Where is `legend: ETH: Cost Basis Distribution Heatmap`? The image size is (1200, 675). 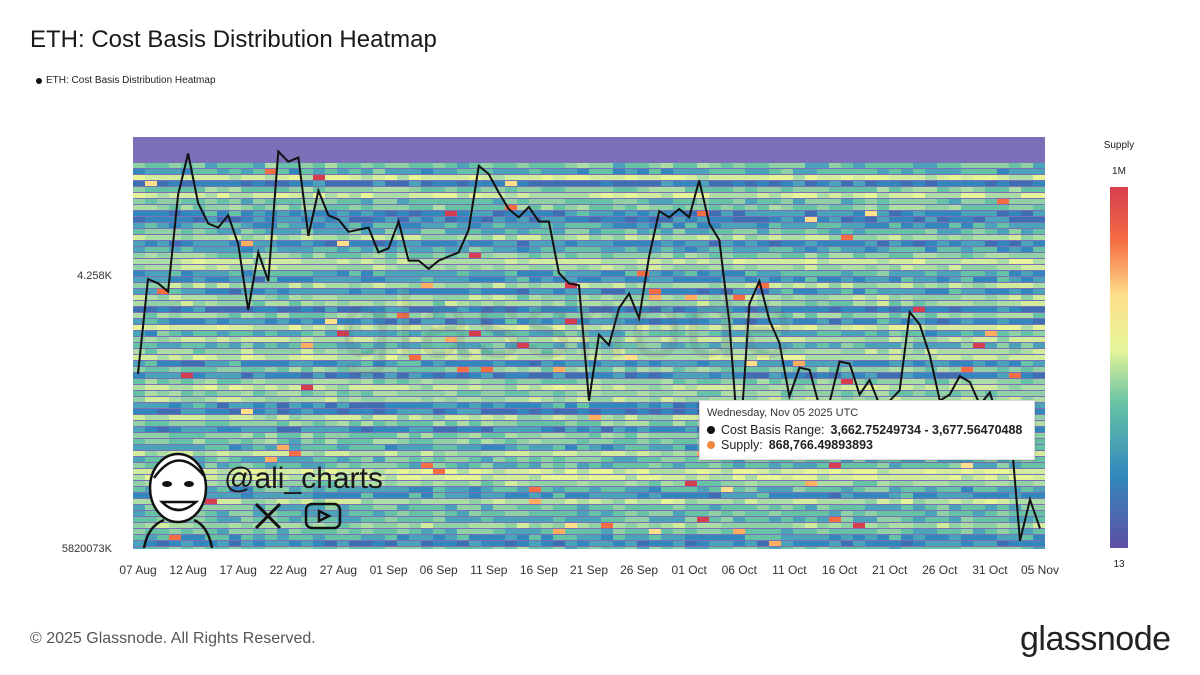
legend: ETH: Cost Basis Distribution Heatmap is located at coordinates (126, 80).